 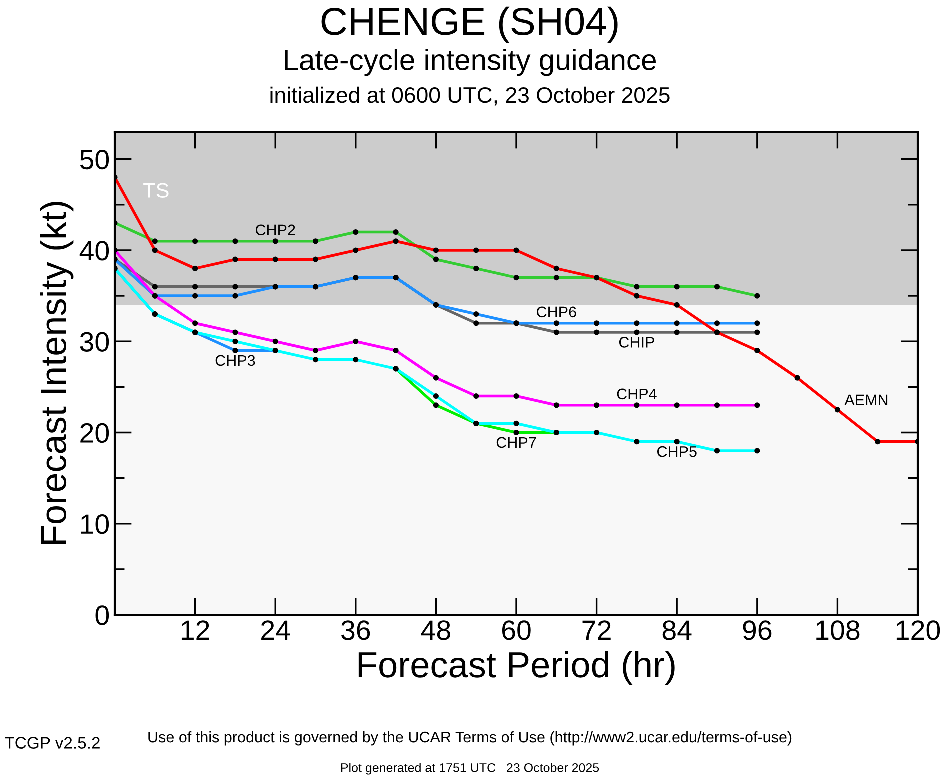 What do you see at coordinates (52, 743) in the screenshot?
I see `text: TCGP v2.5.2` at bounding box center [52, 743].